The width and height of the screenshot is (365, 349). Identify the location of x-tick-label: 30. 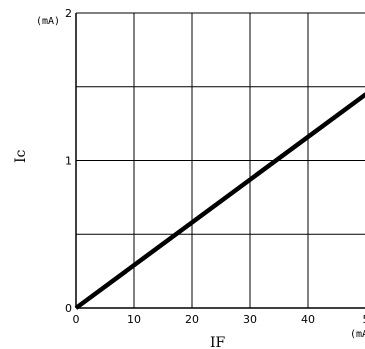
(250, 319).